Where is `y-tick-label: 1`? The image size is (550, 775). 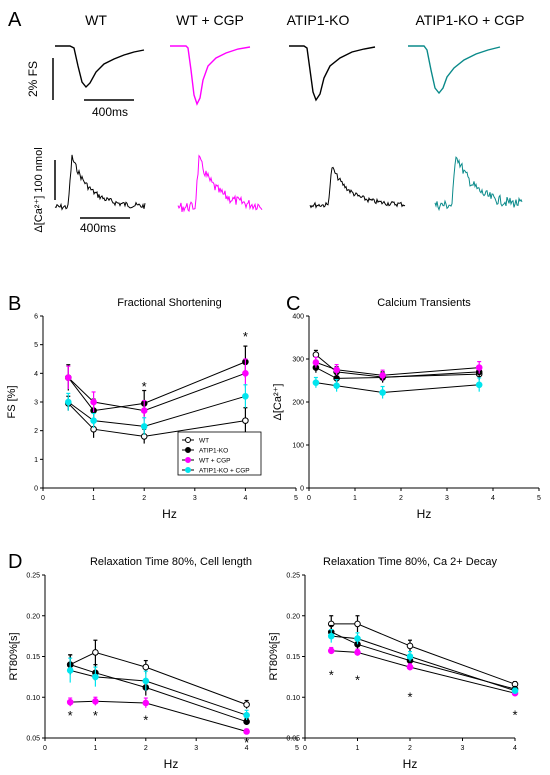
y-tick-label: 1 is located at coordinates (36, 460).